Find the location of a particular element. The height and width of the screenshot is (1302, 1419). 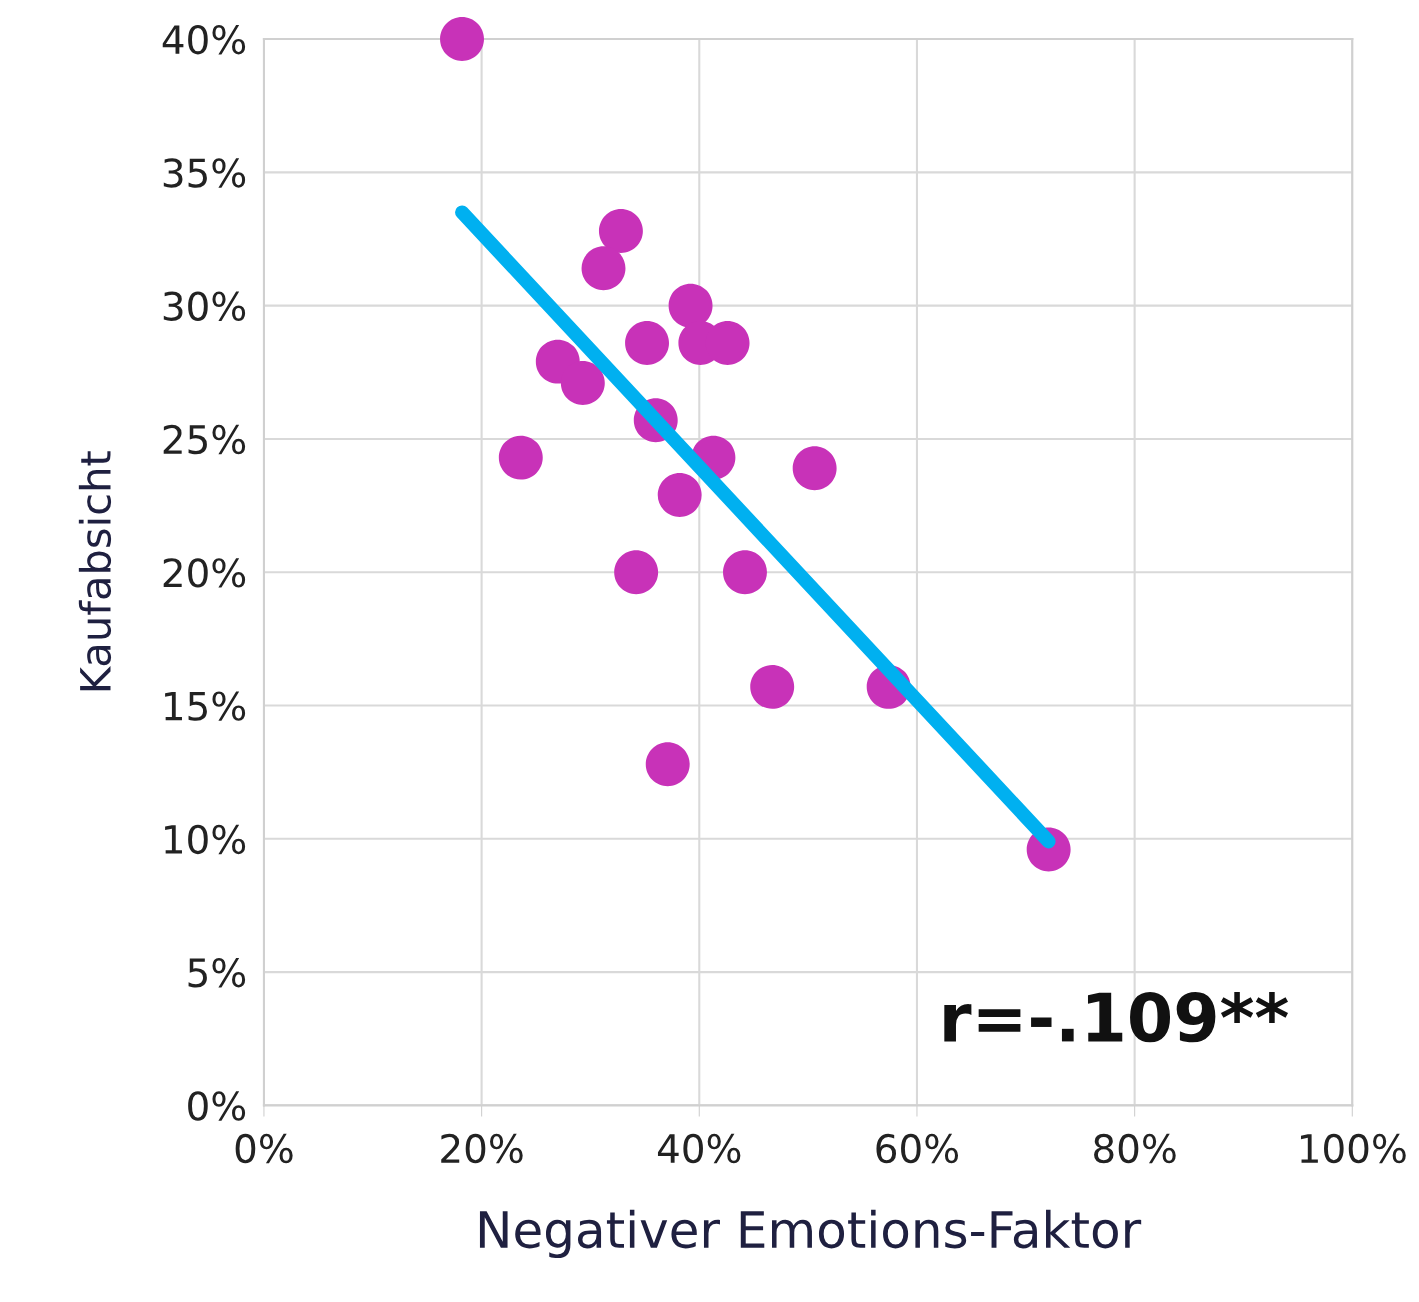

y-tick-label: 10% is located at coordinates (205, 839).